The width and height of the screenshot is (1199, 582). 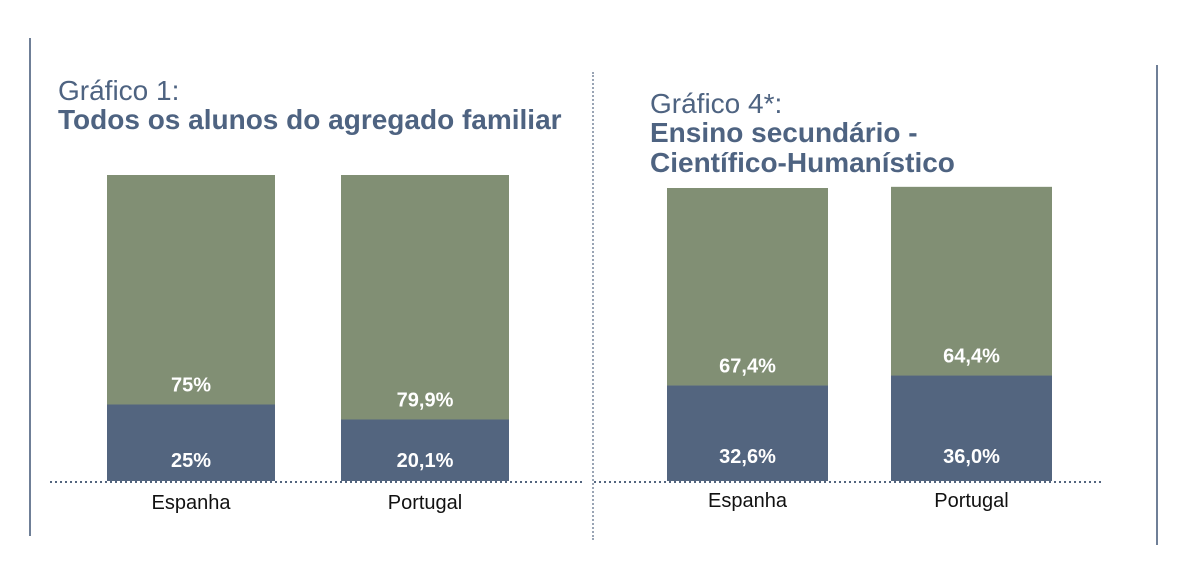 I want to click on data-label: 79,9%, so click(x=425, y=400).